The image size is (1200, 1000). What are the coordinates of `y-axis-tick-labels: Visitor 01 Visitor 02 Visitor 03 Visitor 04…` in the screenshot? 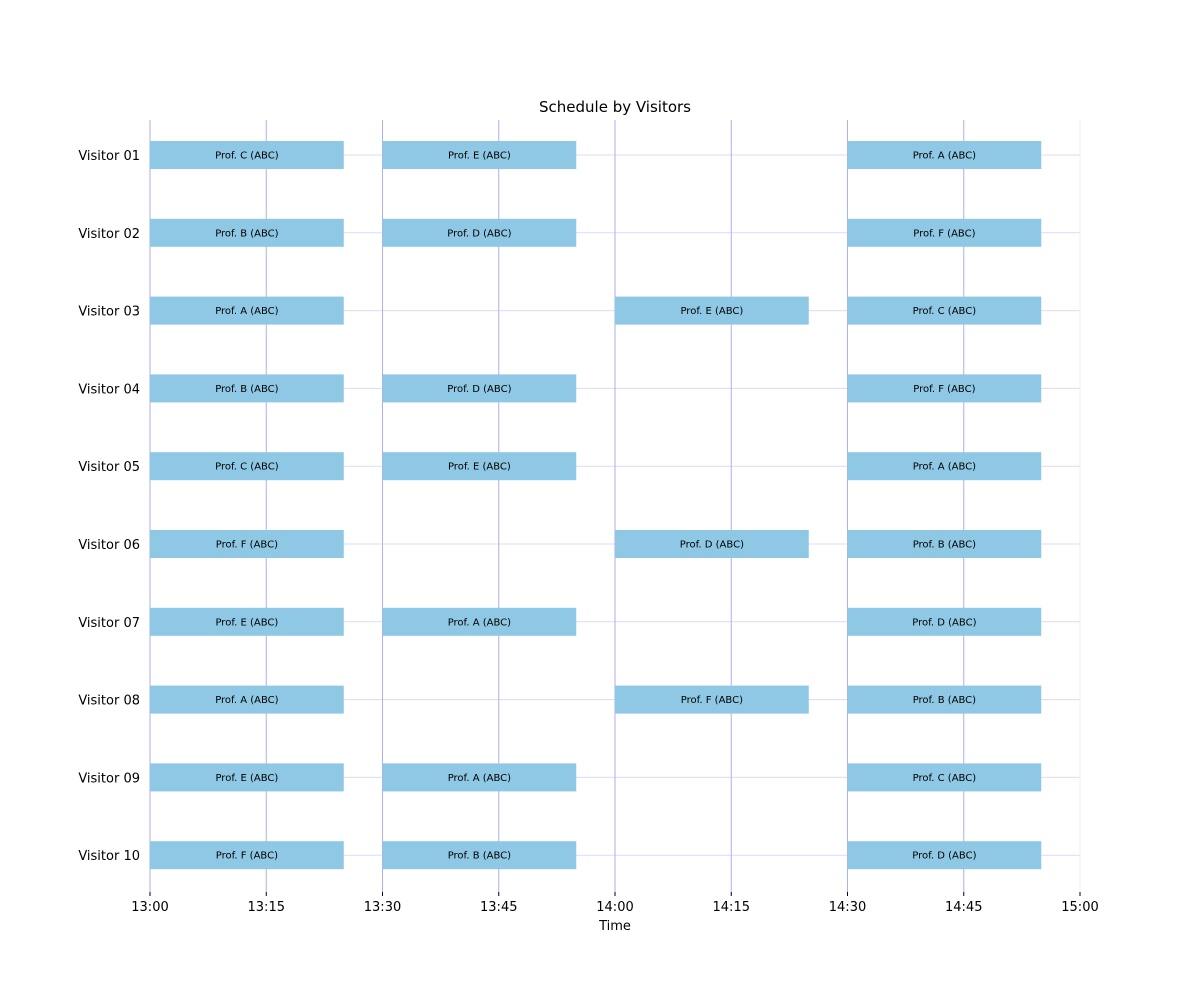 It's located at (109, 506).